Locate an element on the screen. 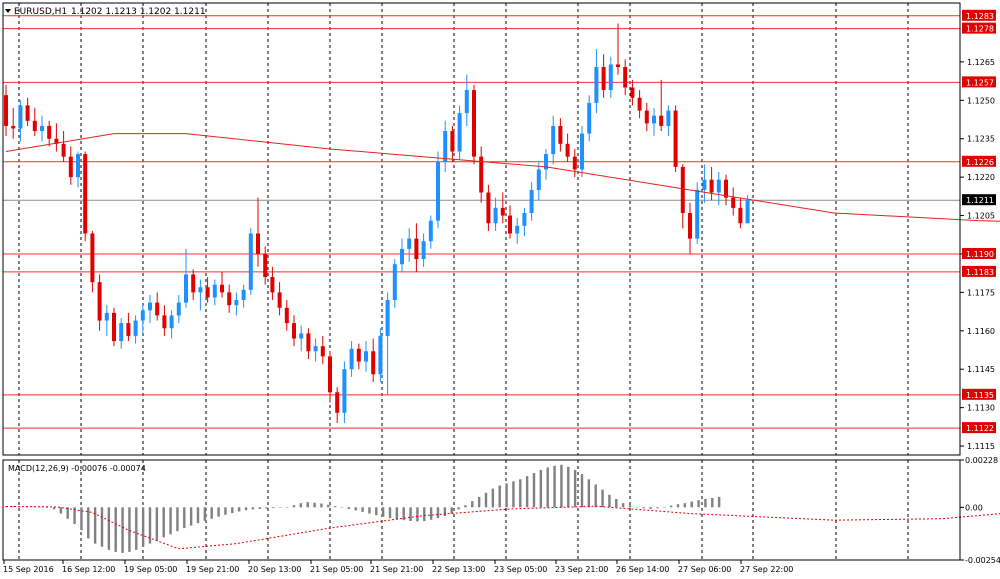 The width and height of the screenshot is (1000, 579). time-tick-label: 26 Sep 14:00 is located at coordinates (642, 569).